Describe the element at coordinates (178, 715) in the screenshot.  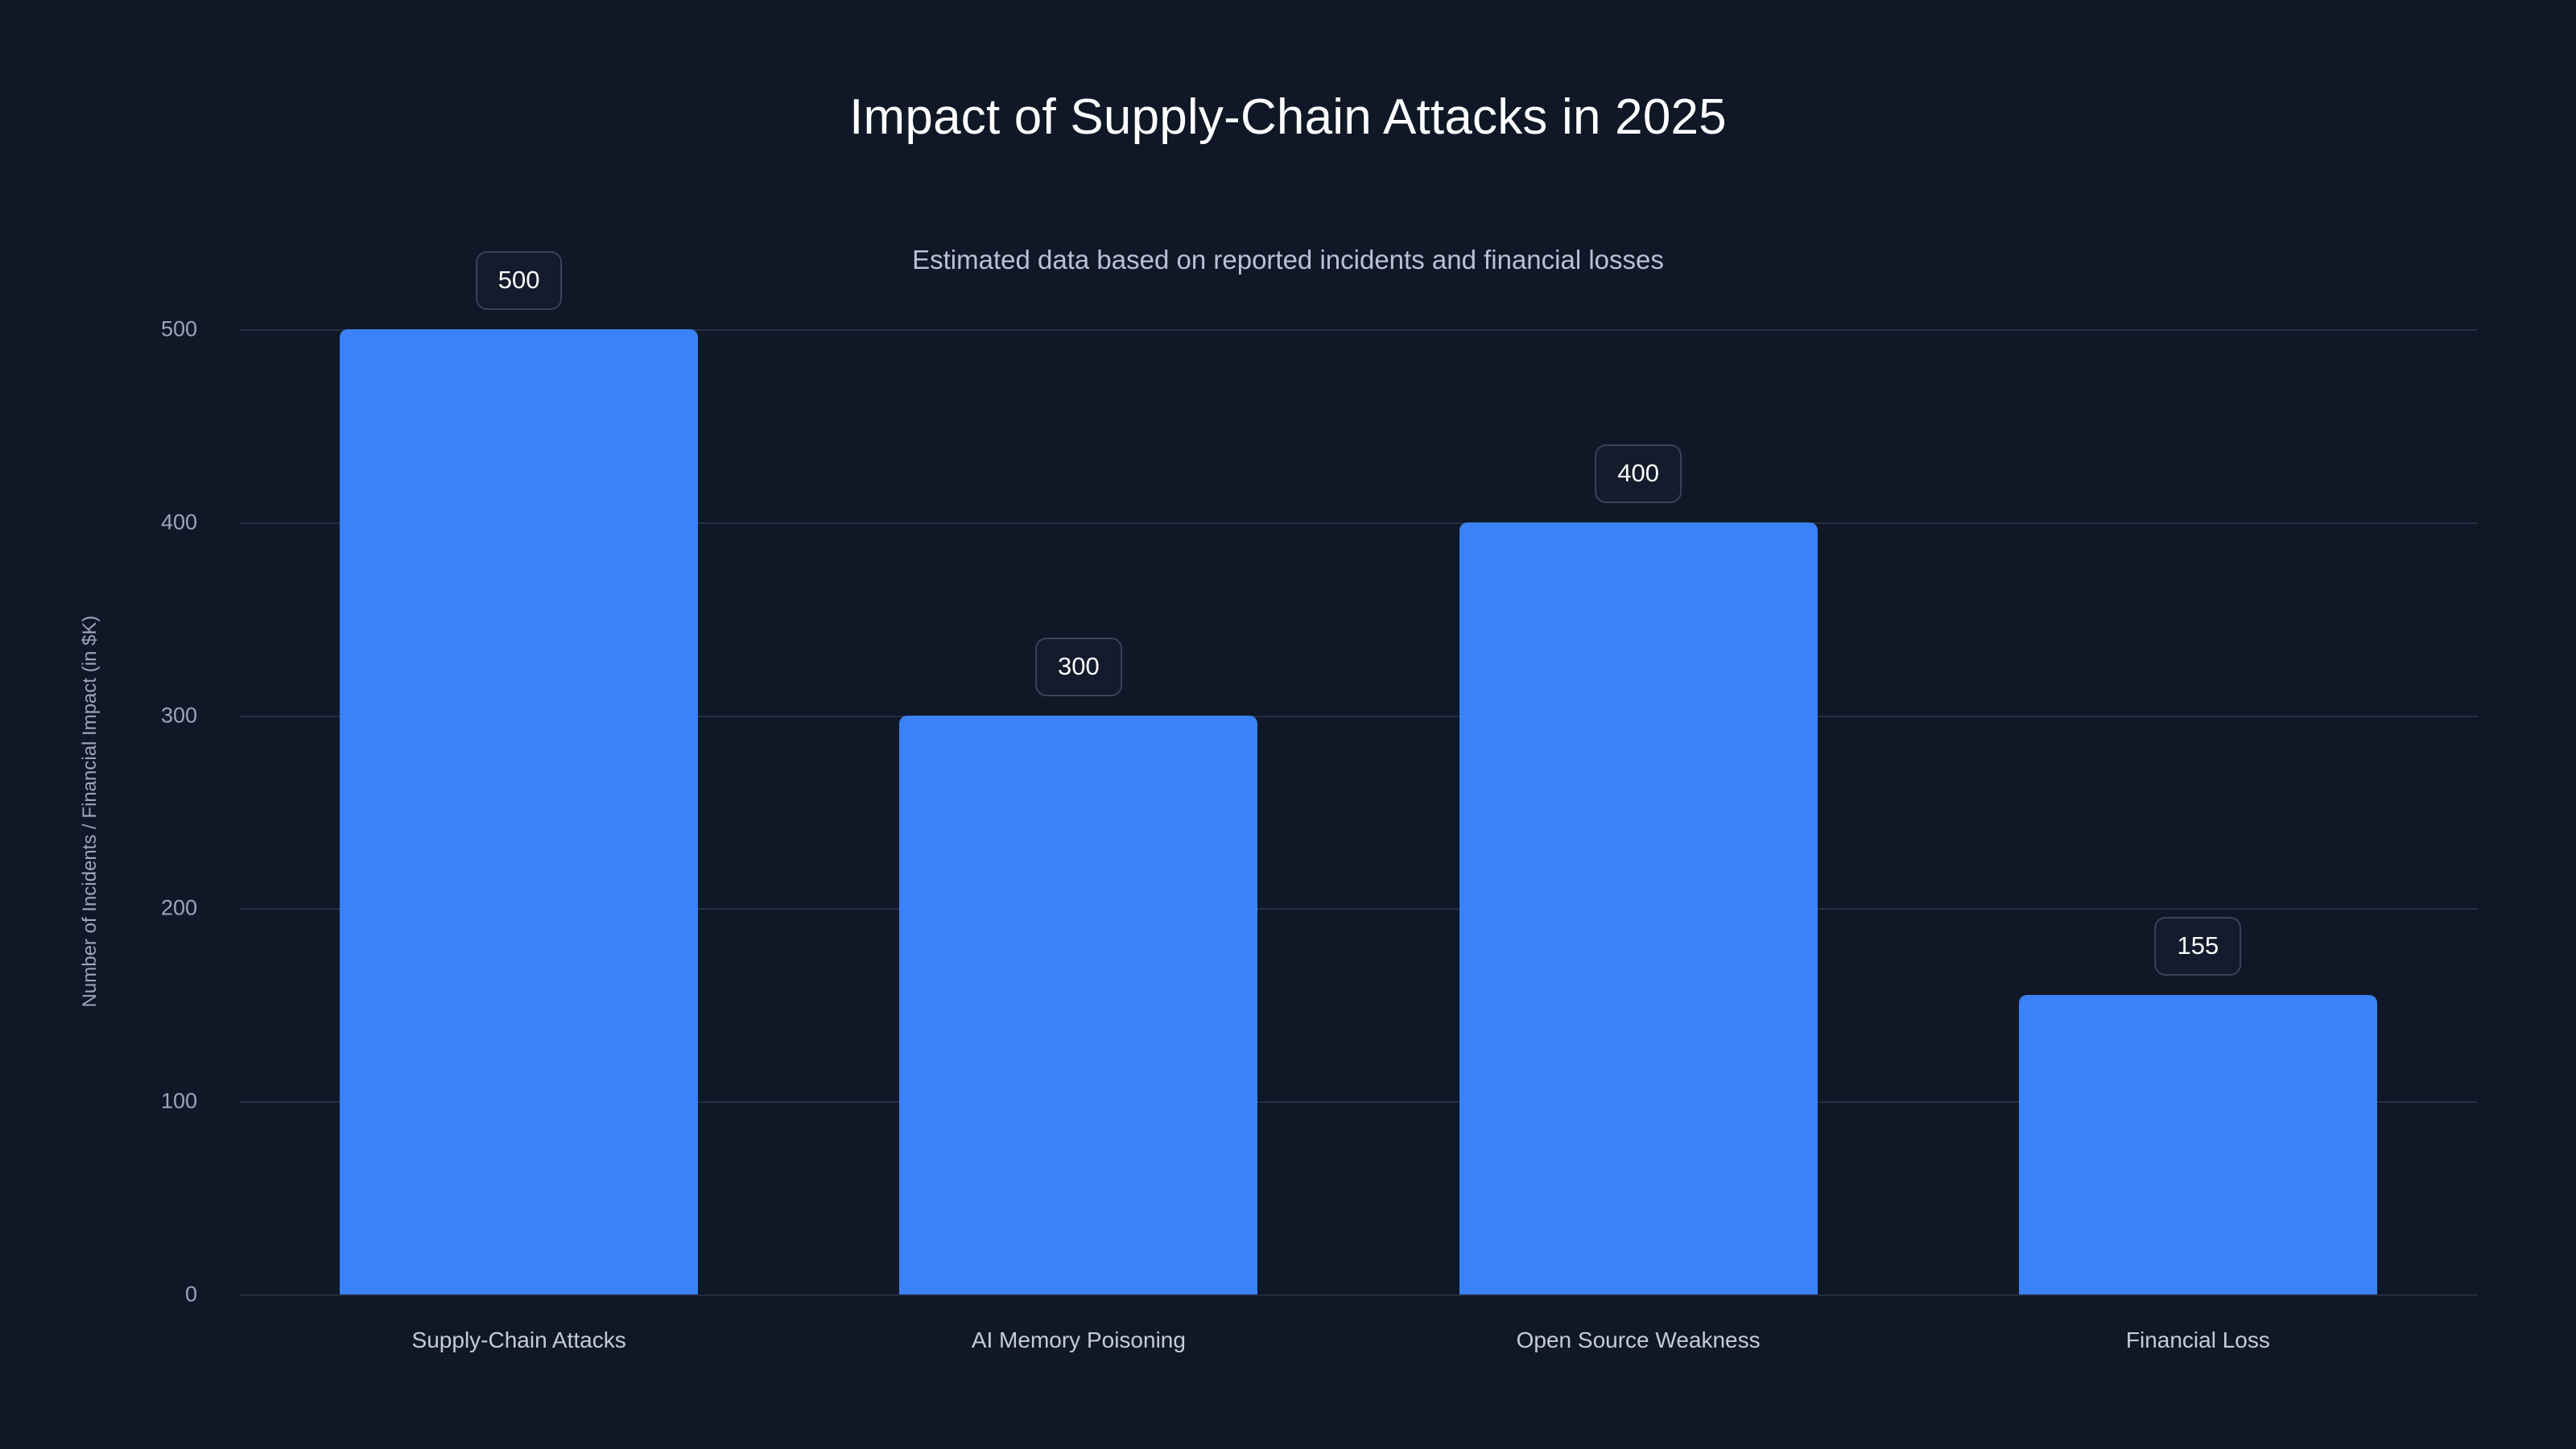
I see `y-tick-label: 300` at that location.